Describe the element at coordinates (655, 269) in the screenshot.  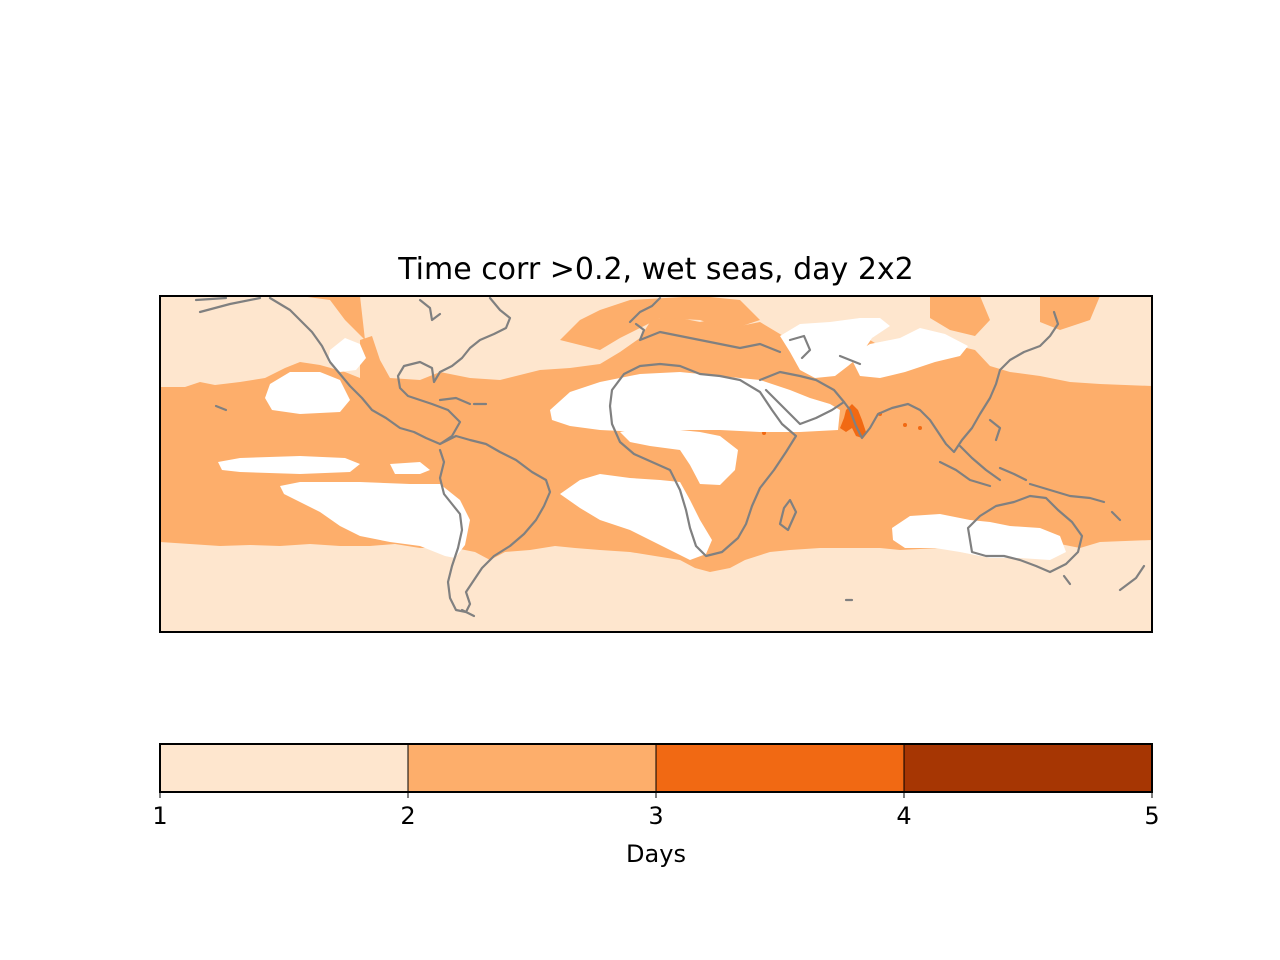
I see `chart-title: Time corr >0.2, wet seas, day 2x2` at that location.